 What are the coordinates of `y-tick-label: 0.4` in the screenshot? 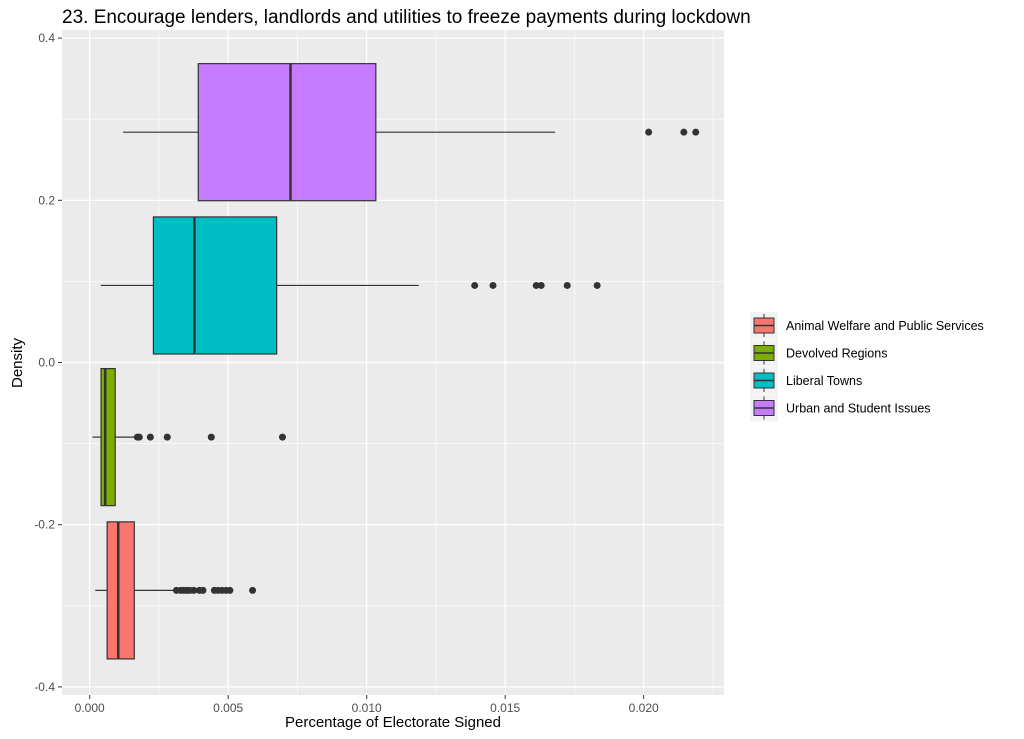 It's located at (46, 38).